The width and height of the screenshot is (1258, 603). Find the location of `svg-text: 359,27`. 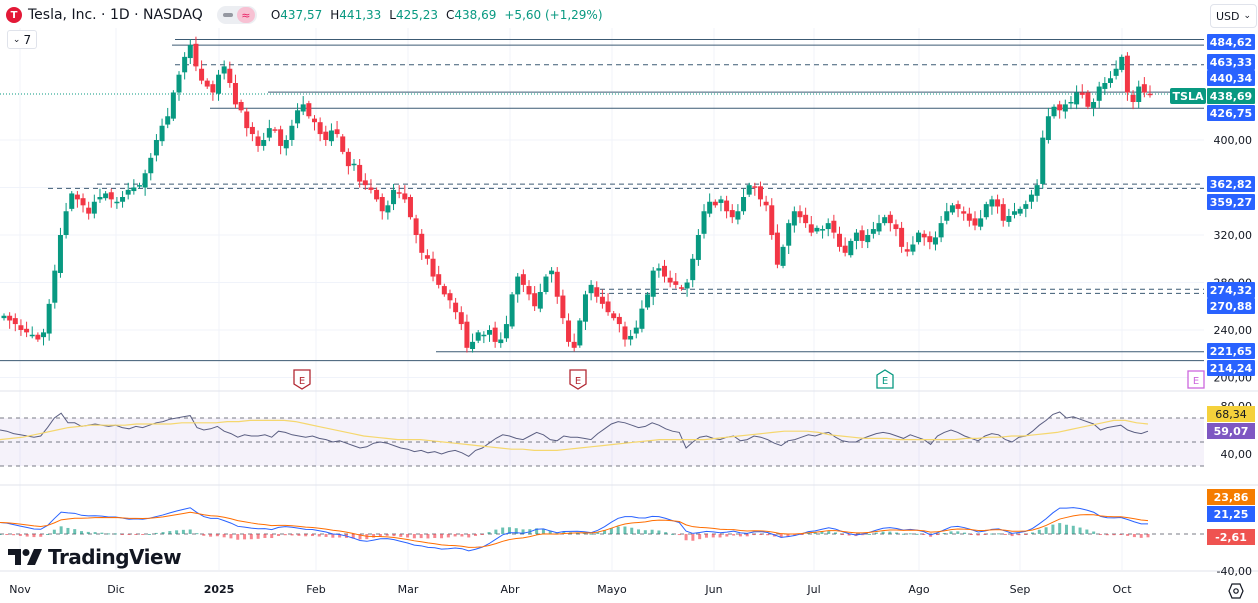

svg-text: 359,27 is located at coordinates (1231, 202).